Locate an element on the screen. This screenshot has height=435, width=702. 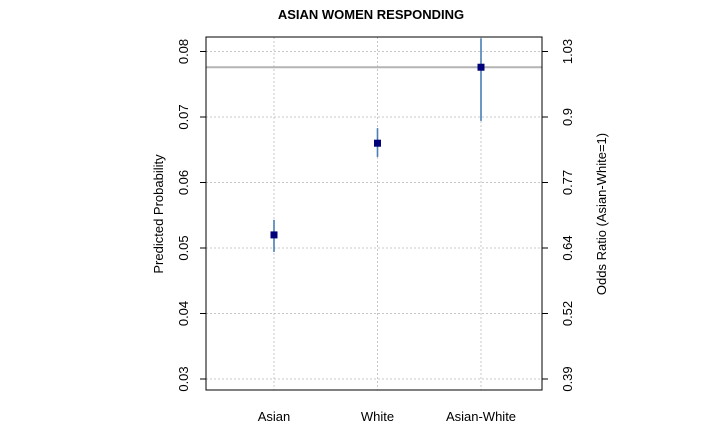
y2-tick-label: 0.77 is located at coordinates (567, 182).